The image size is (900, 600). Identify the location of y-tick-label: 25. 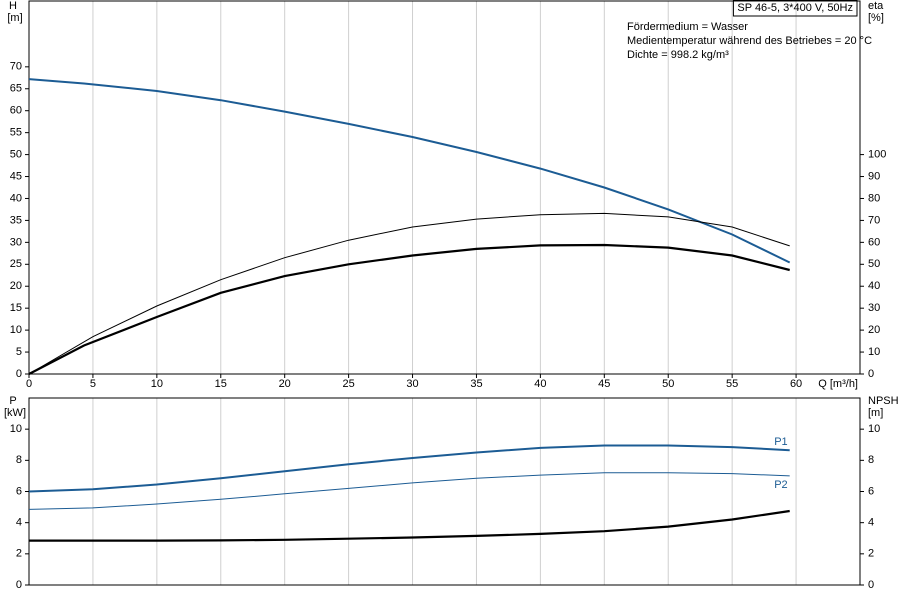
(16, 264).